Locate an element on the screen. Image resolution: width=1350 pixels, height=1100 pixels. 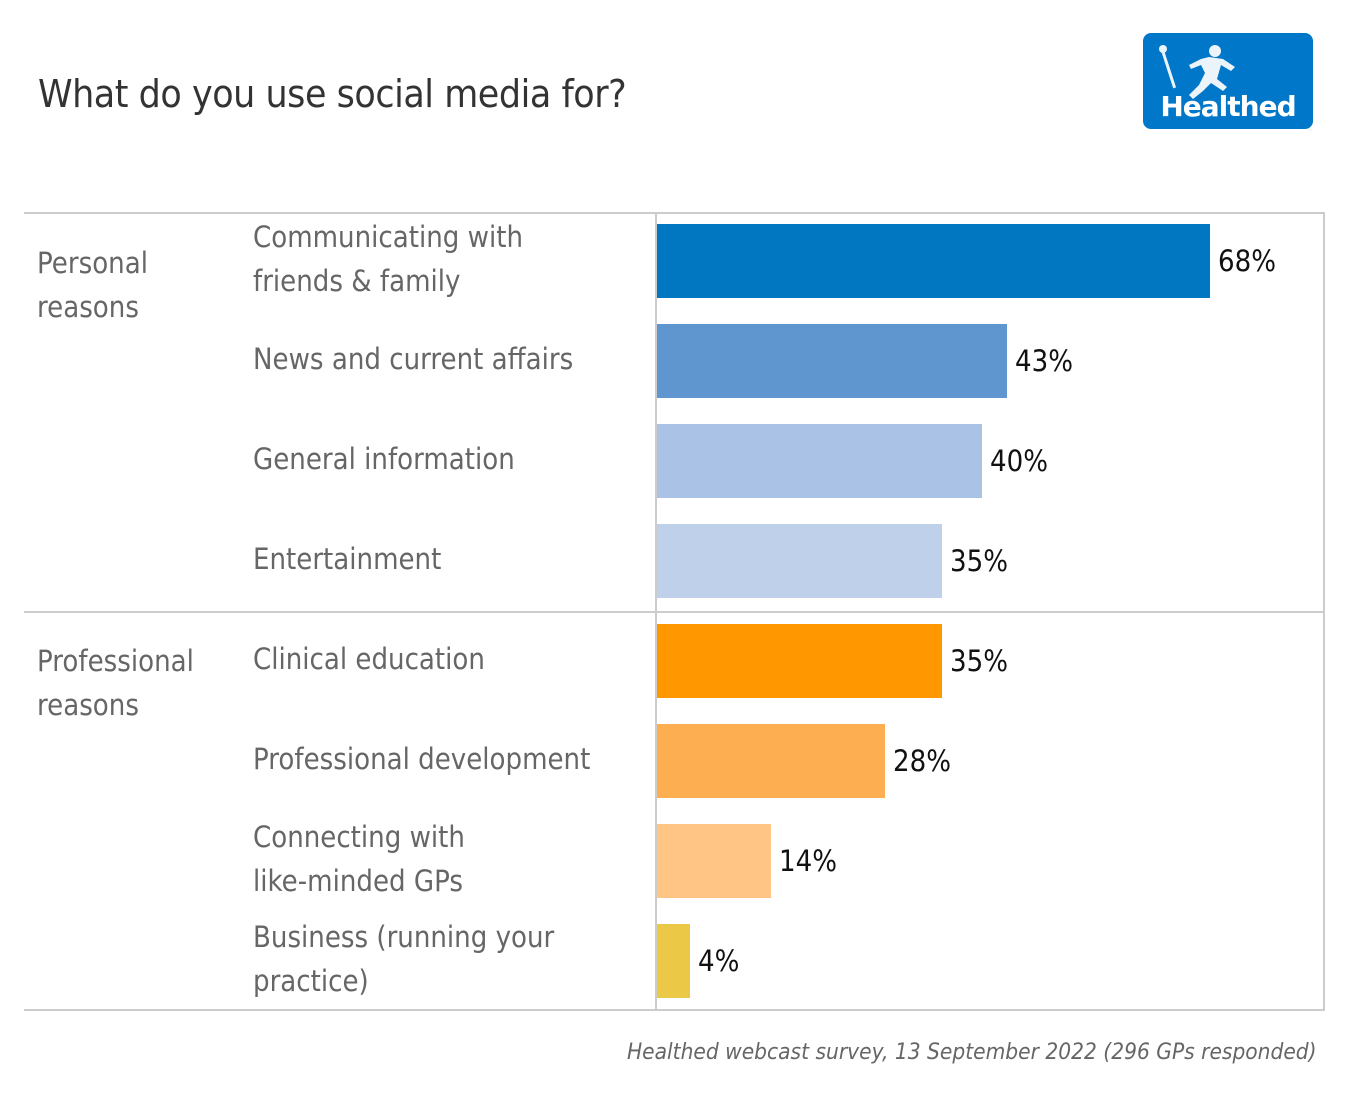
bar-value-label: 40% is located at coordinates (1019, 461).